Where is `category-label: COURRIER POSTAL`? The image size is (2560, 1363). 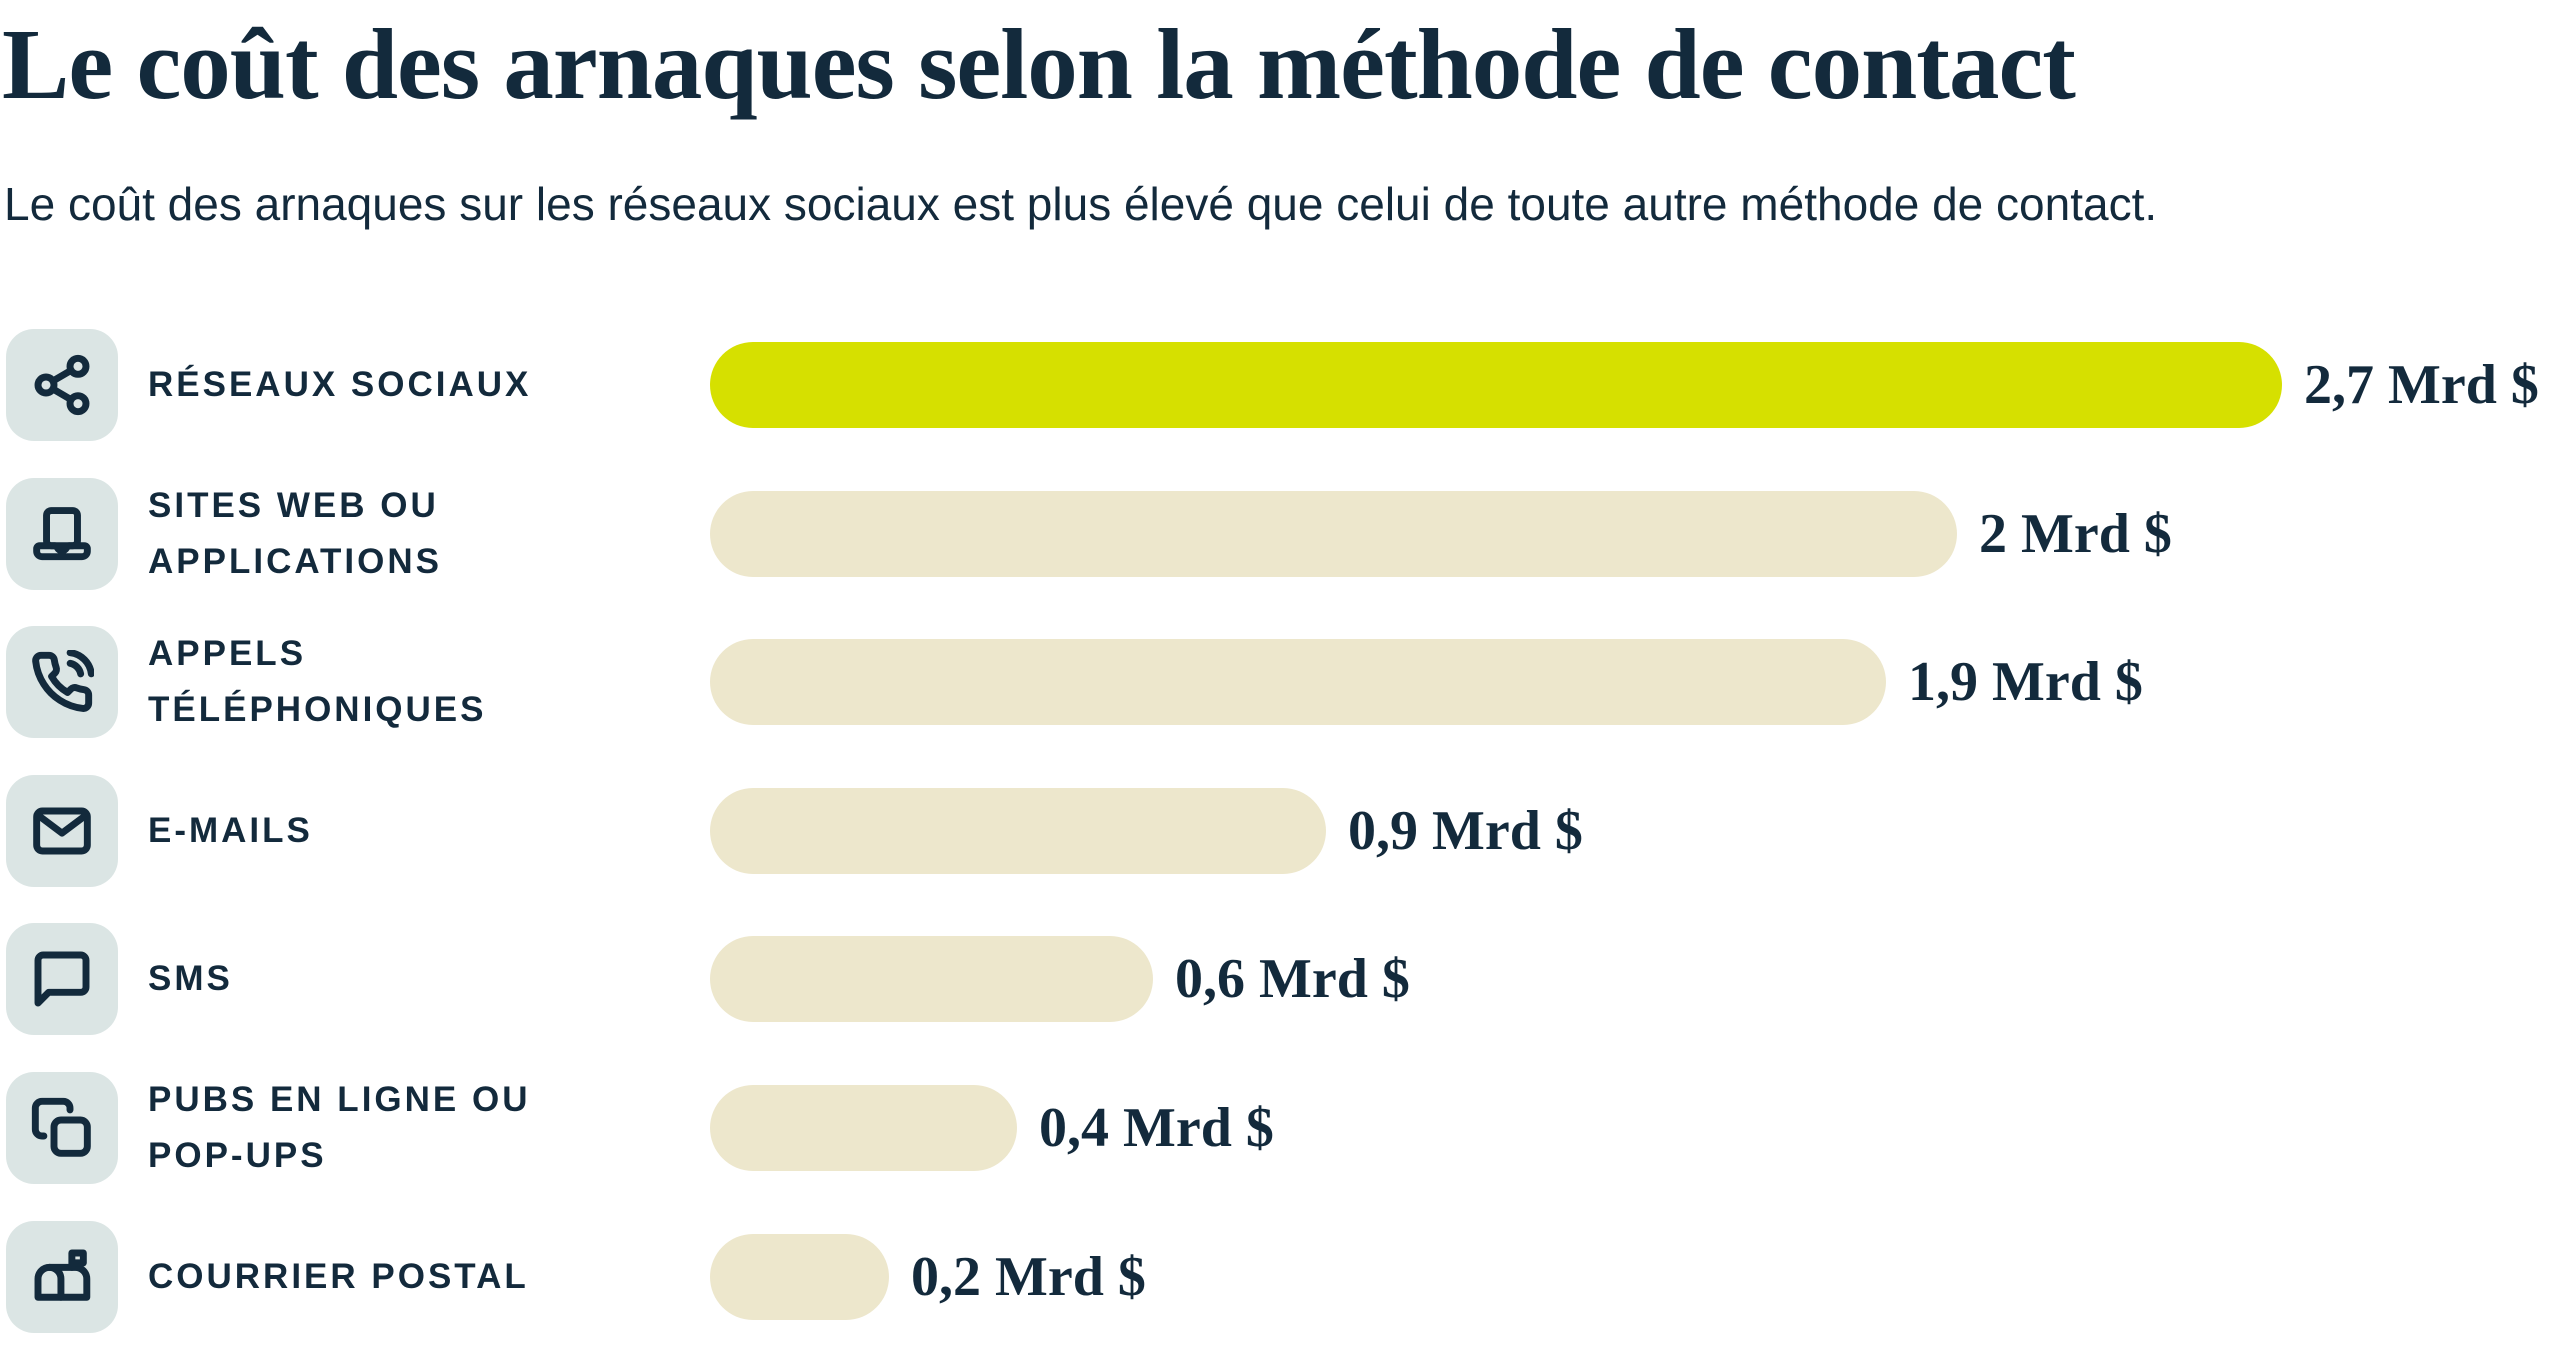
category-label: COURRIER POSTAL is located at coordinates (338, 1276).